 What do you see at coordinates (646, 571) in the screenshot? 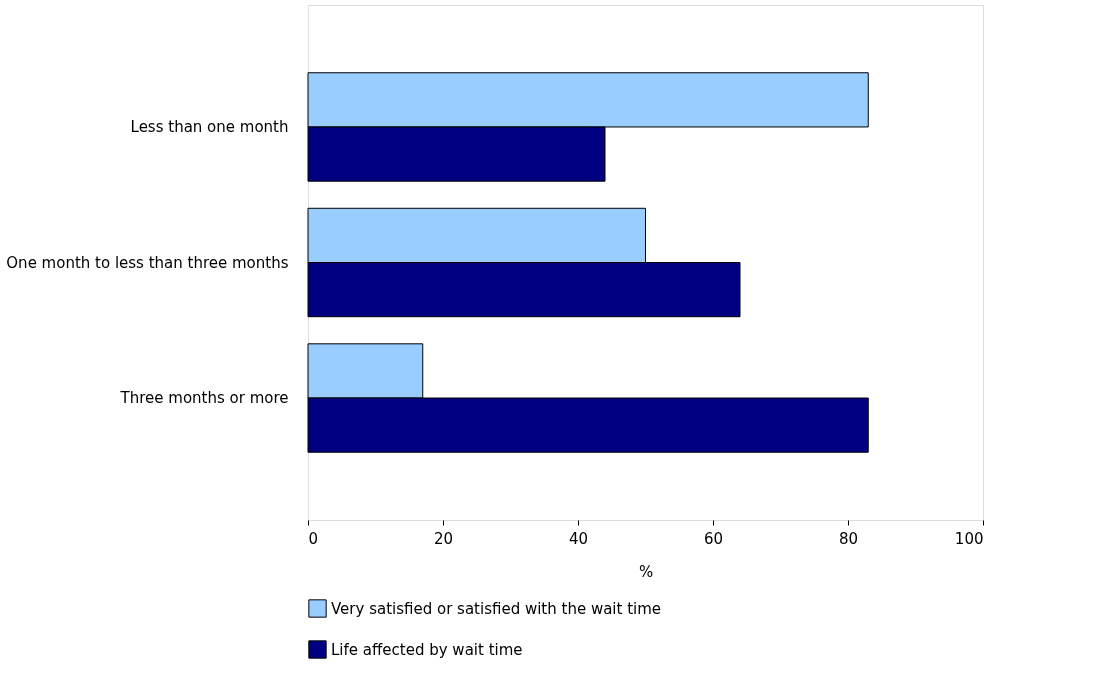
I see `x-axis-title: %` at bounding box center [646, 571].